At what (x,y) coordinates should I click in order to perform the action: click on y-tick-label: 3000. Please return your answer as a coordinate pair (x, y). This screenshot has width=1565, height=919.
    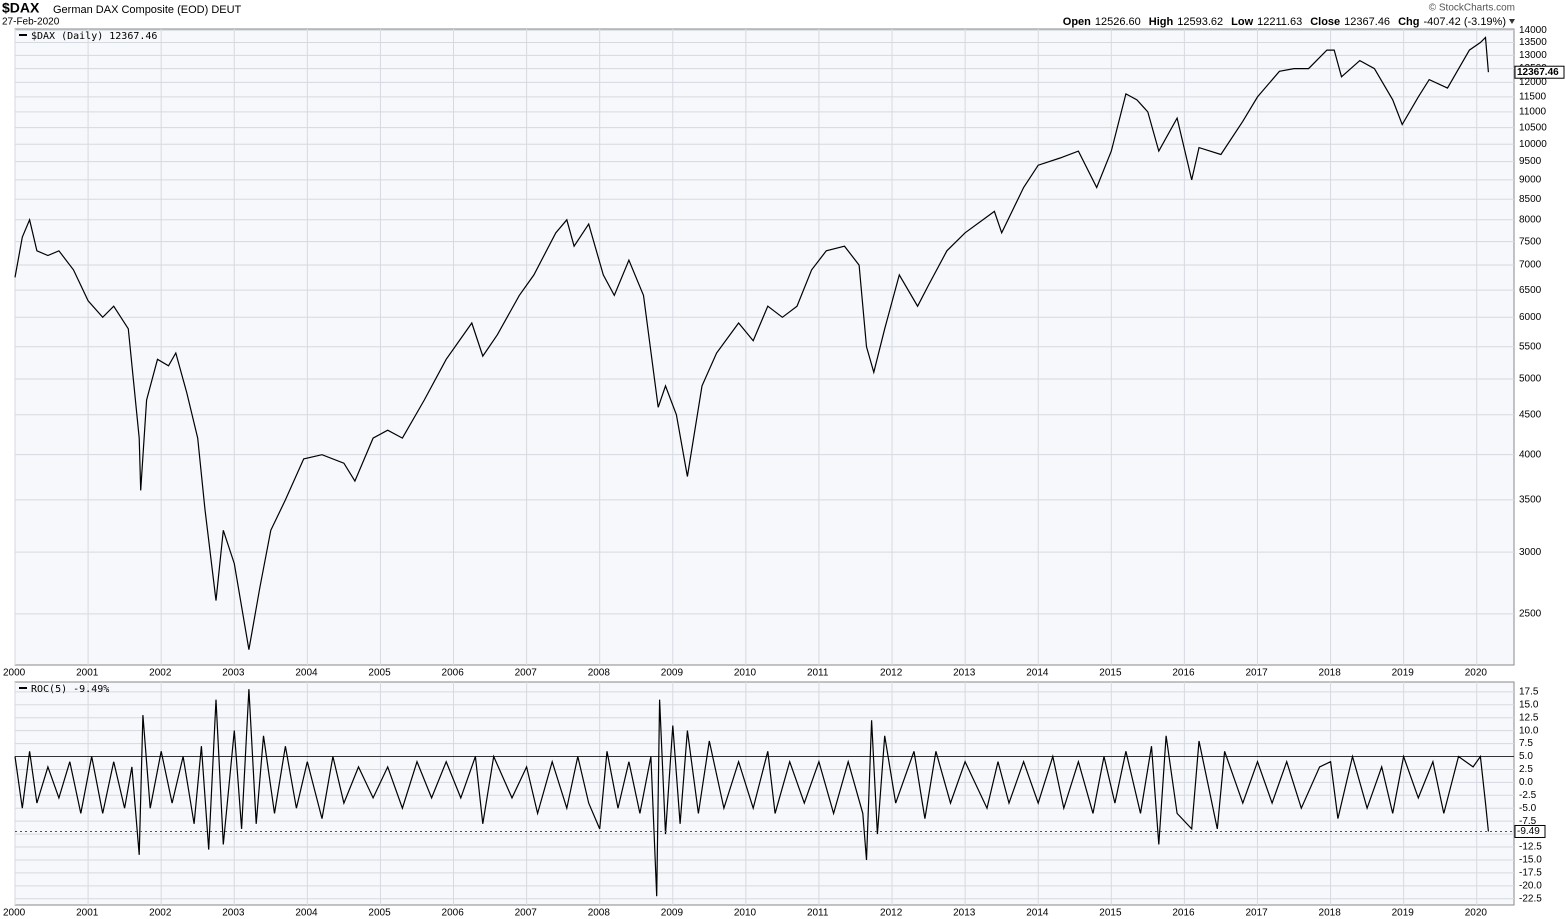
    Looking at the image, I should click on (1530, 552).